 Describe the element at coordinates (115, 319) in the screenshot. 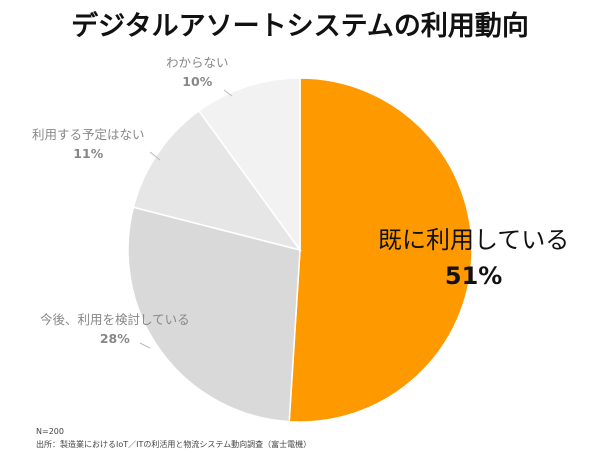

I see `slice-name: 今後、利用を検討している` at that location.